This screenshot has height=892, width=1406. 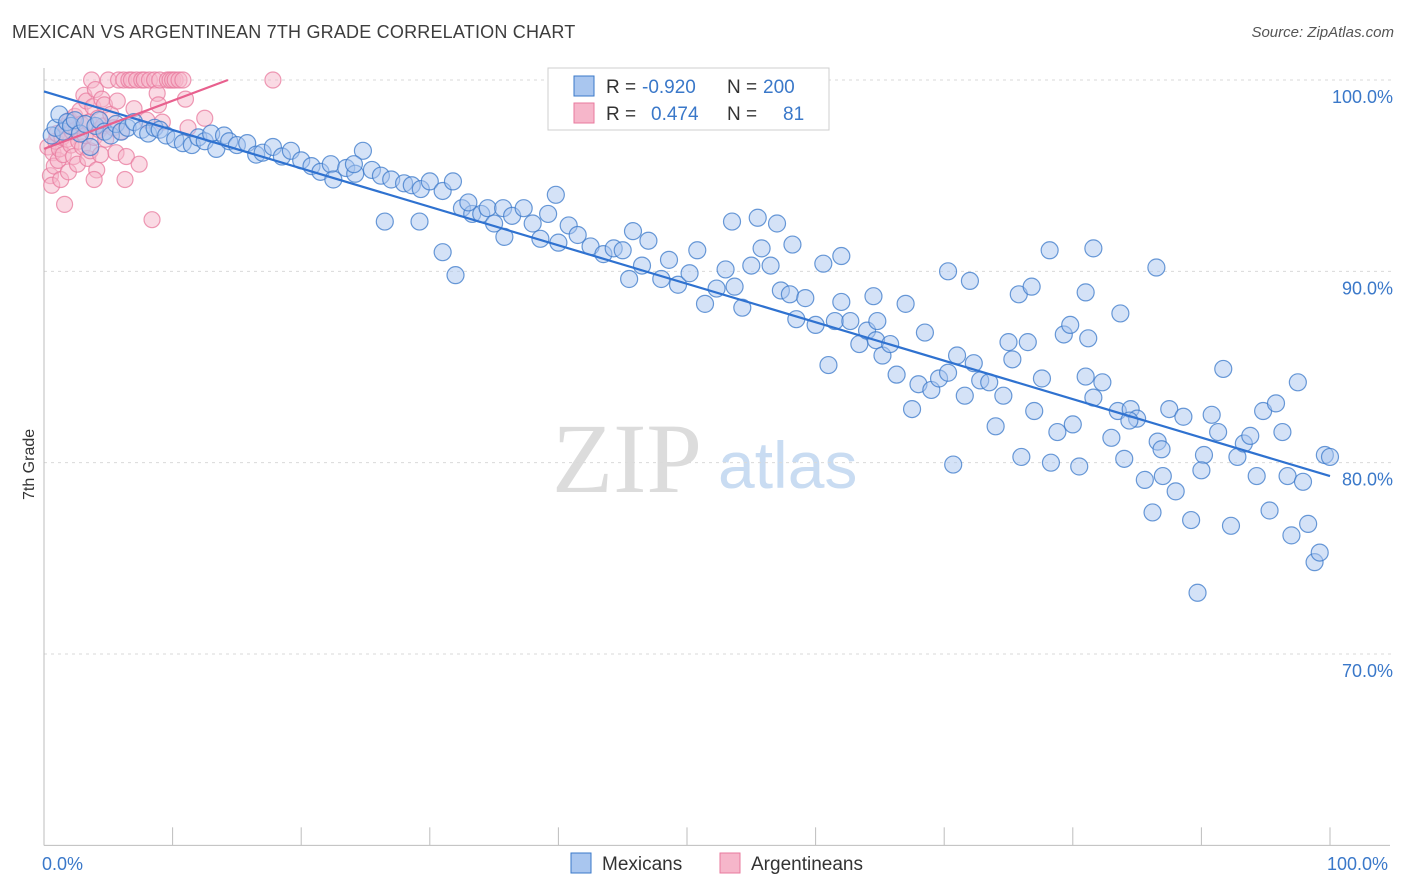 I want to click on watermark-atlas: atlas, so click(x=787, y=465).